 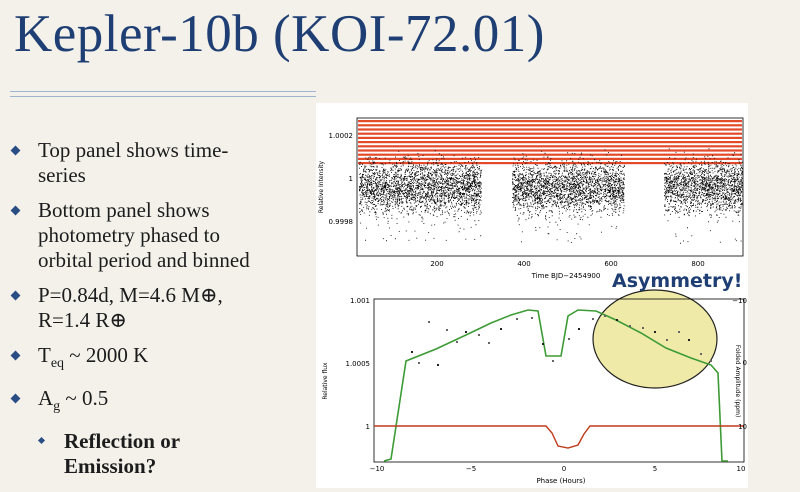 I want to click on top-ytick: 1, so click(x=351, y=179).